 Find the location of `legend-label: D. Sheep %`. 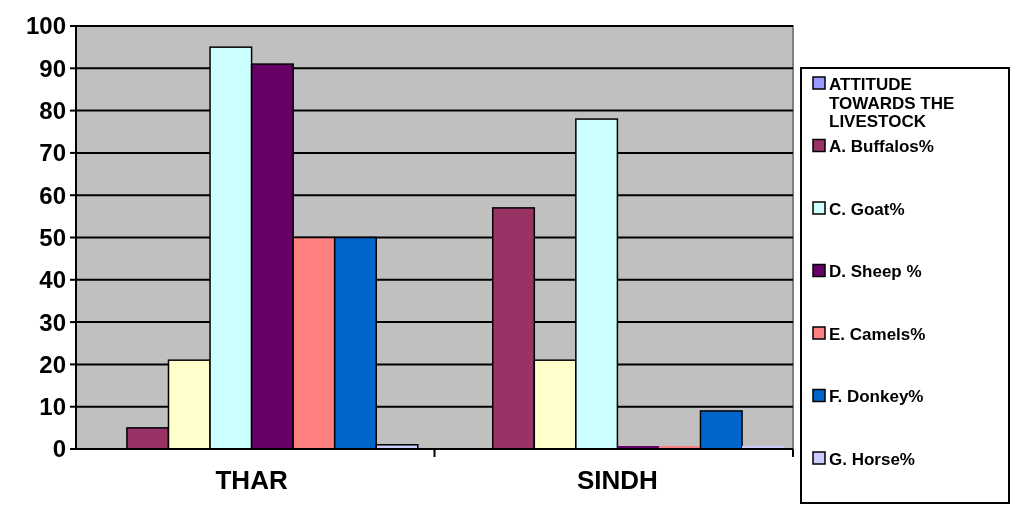

legend-label: D. Sheep % is located at coordinates (875, 272).